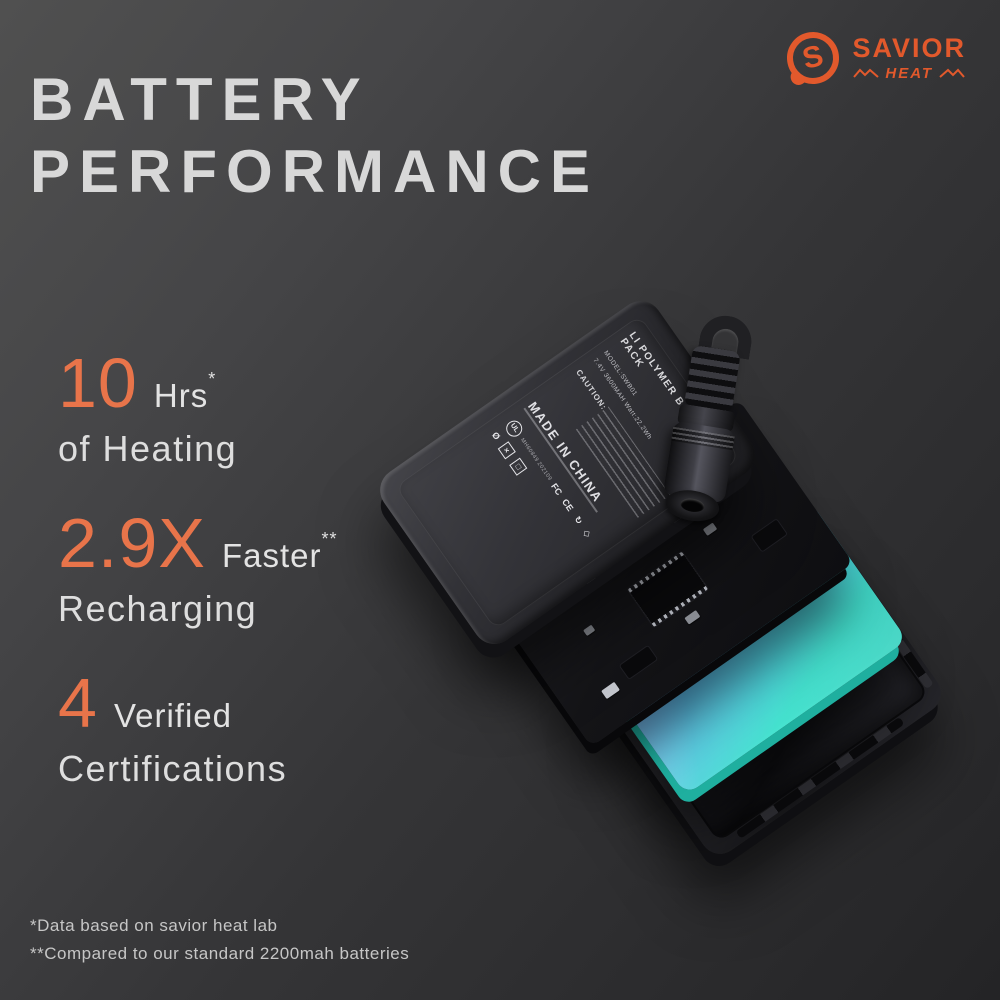  Describe the element at coordinates (154, 925) in the screenshot. I see `footnote-1: *Data based on savior heat lab` at that location.